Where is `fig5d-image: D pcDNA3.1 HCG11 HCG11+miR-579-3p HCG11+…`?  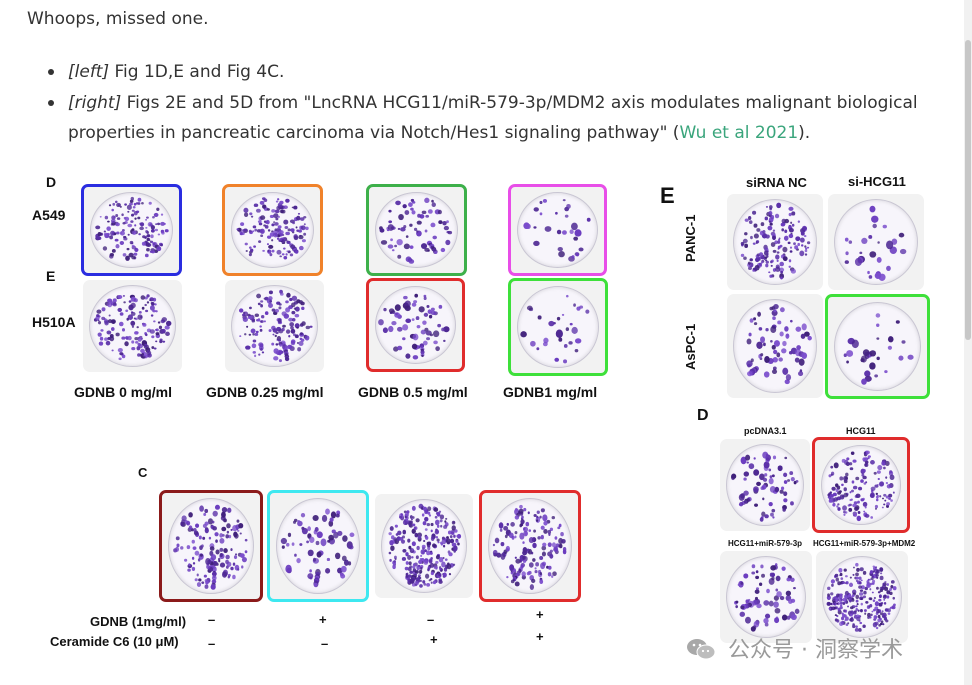
fig5d-image: D pcDNA3.1 HCG11 HCG11+miR-579-3p HCG11+… is located at coordinates (810, 525).